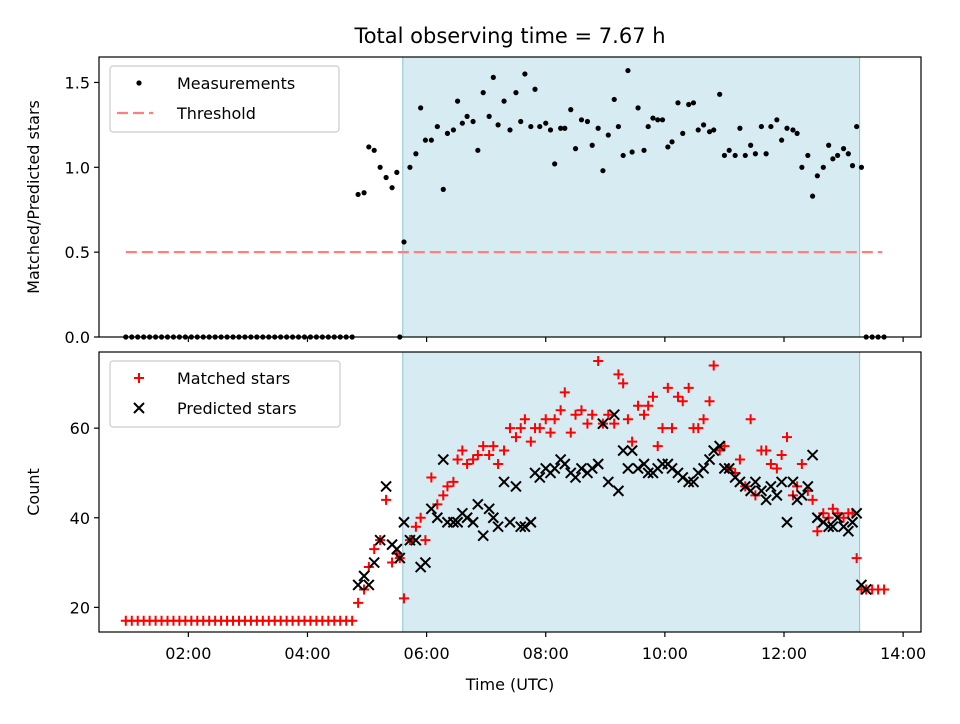 The width and height of the screenshot is (960, 724). What do you see at coordinates (784, 653) in the screenshot?
I see `x-tick-label: 12:00` at bounding box center [784, 653].